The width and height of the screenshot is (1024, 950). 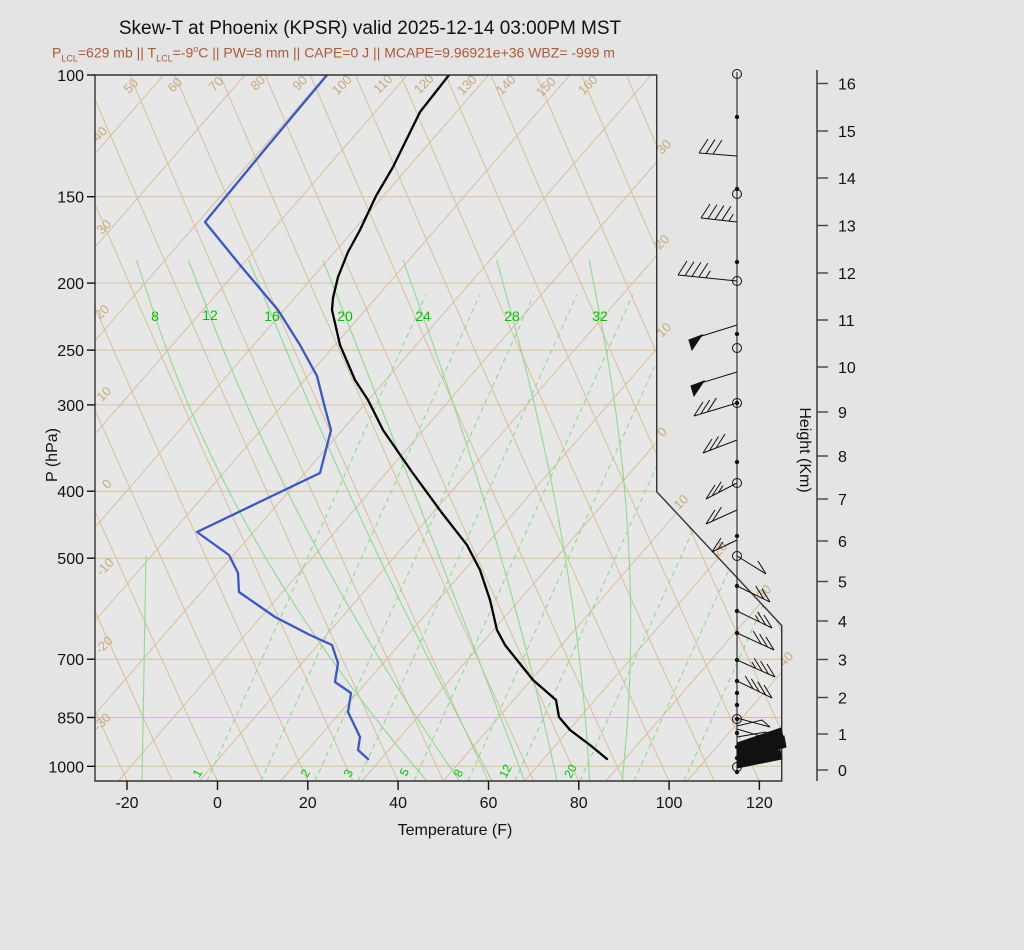 What do you see at coordinates (842, 771) in the screenshot?
I see `height-tick-label: 0` at bounding box center [842, 771].